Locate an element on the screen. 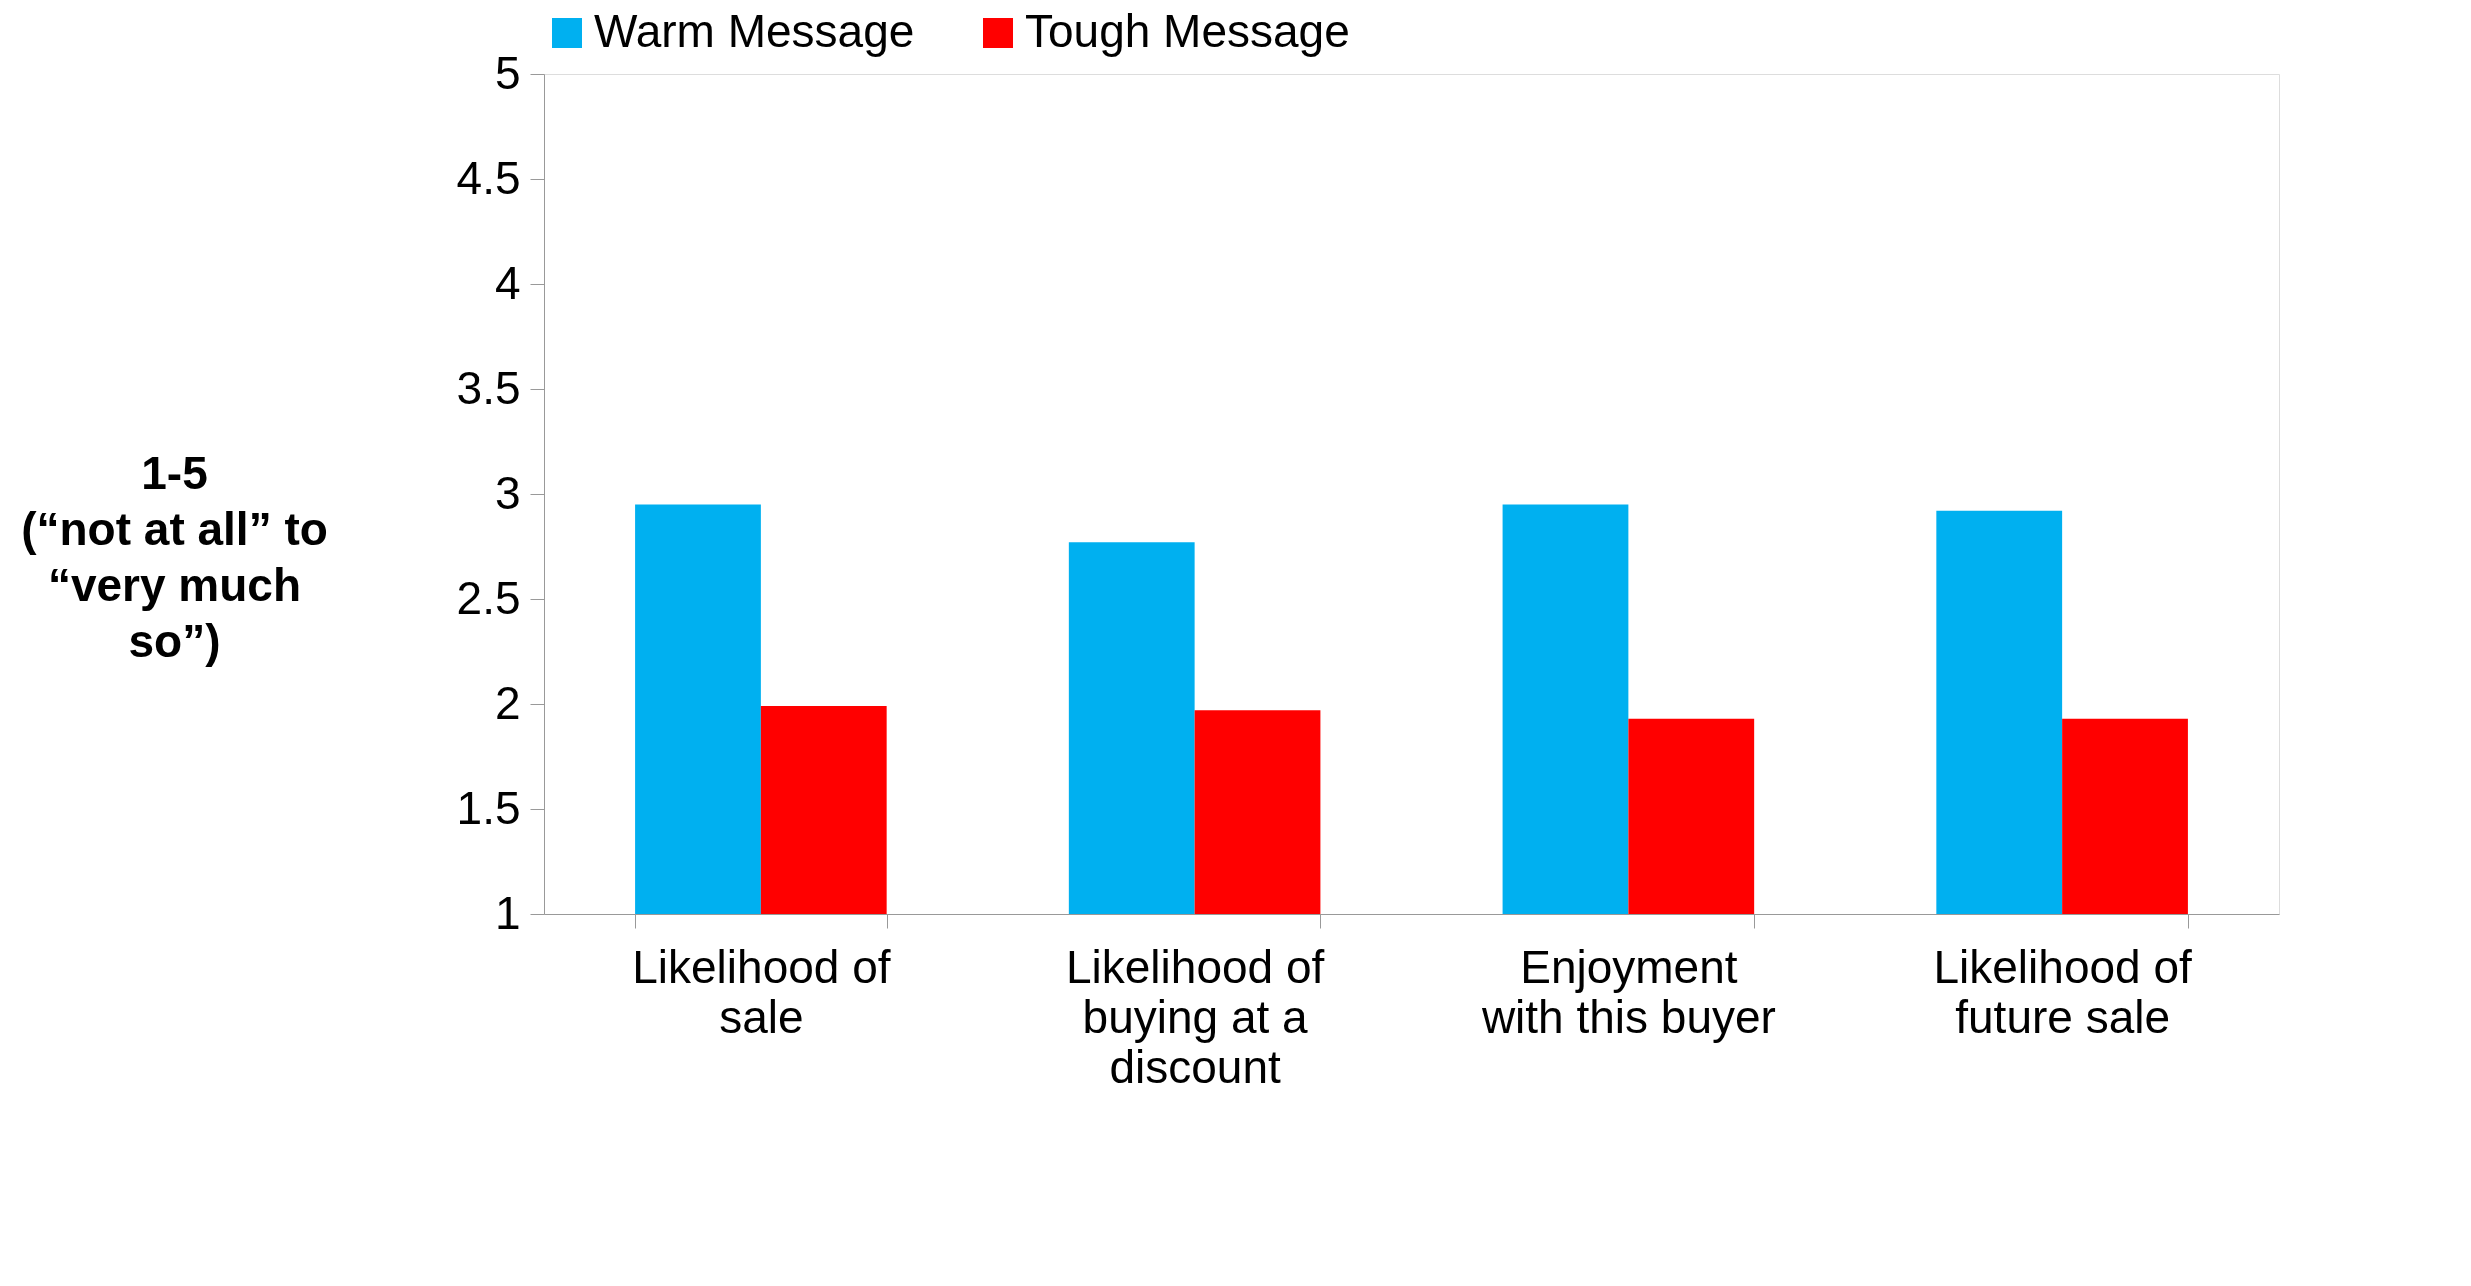 The height and width of the screenshot is (1286, 2471). y-tick-label: 2.5 is located at coordinates (488, 597).